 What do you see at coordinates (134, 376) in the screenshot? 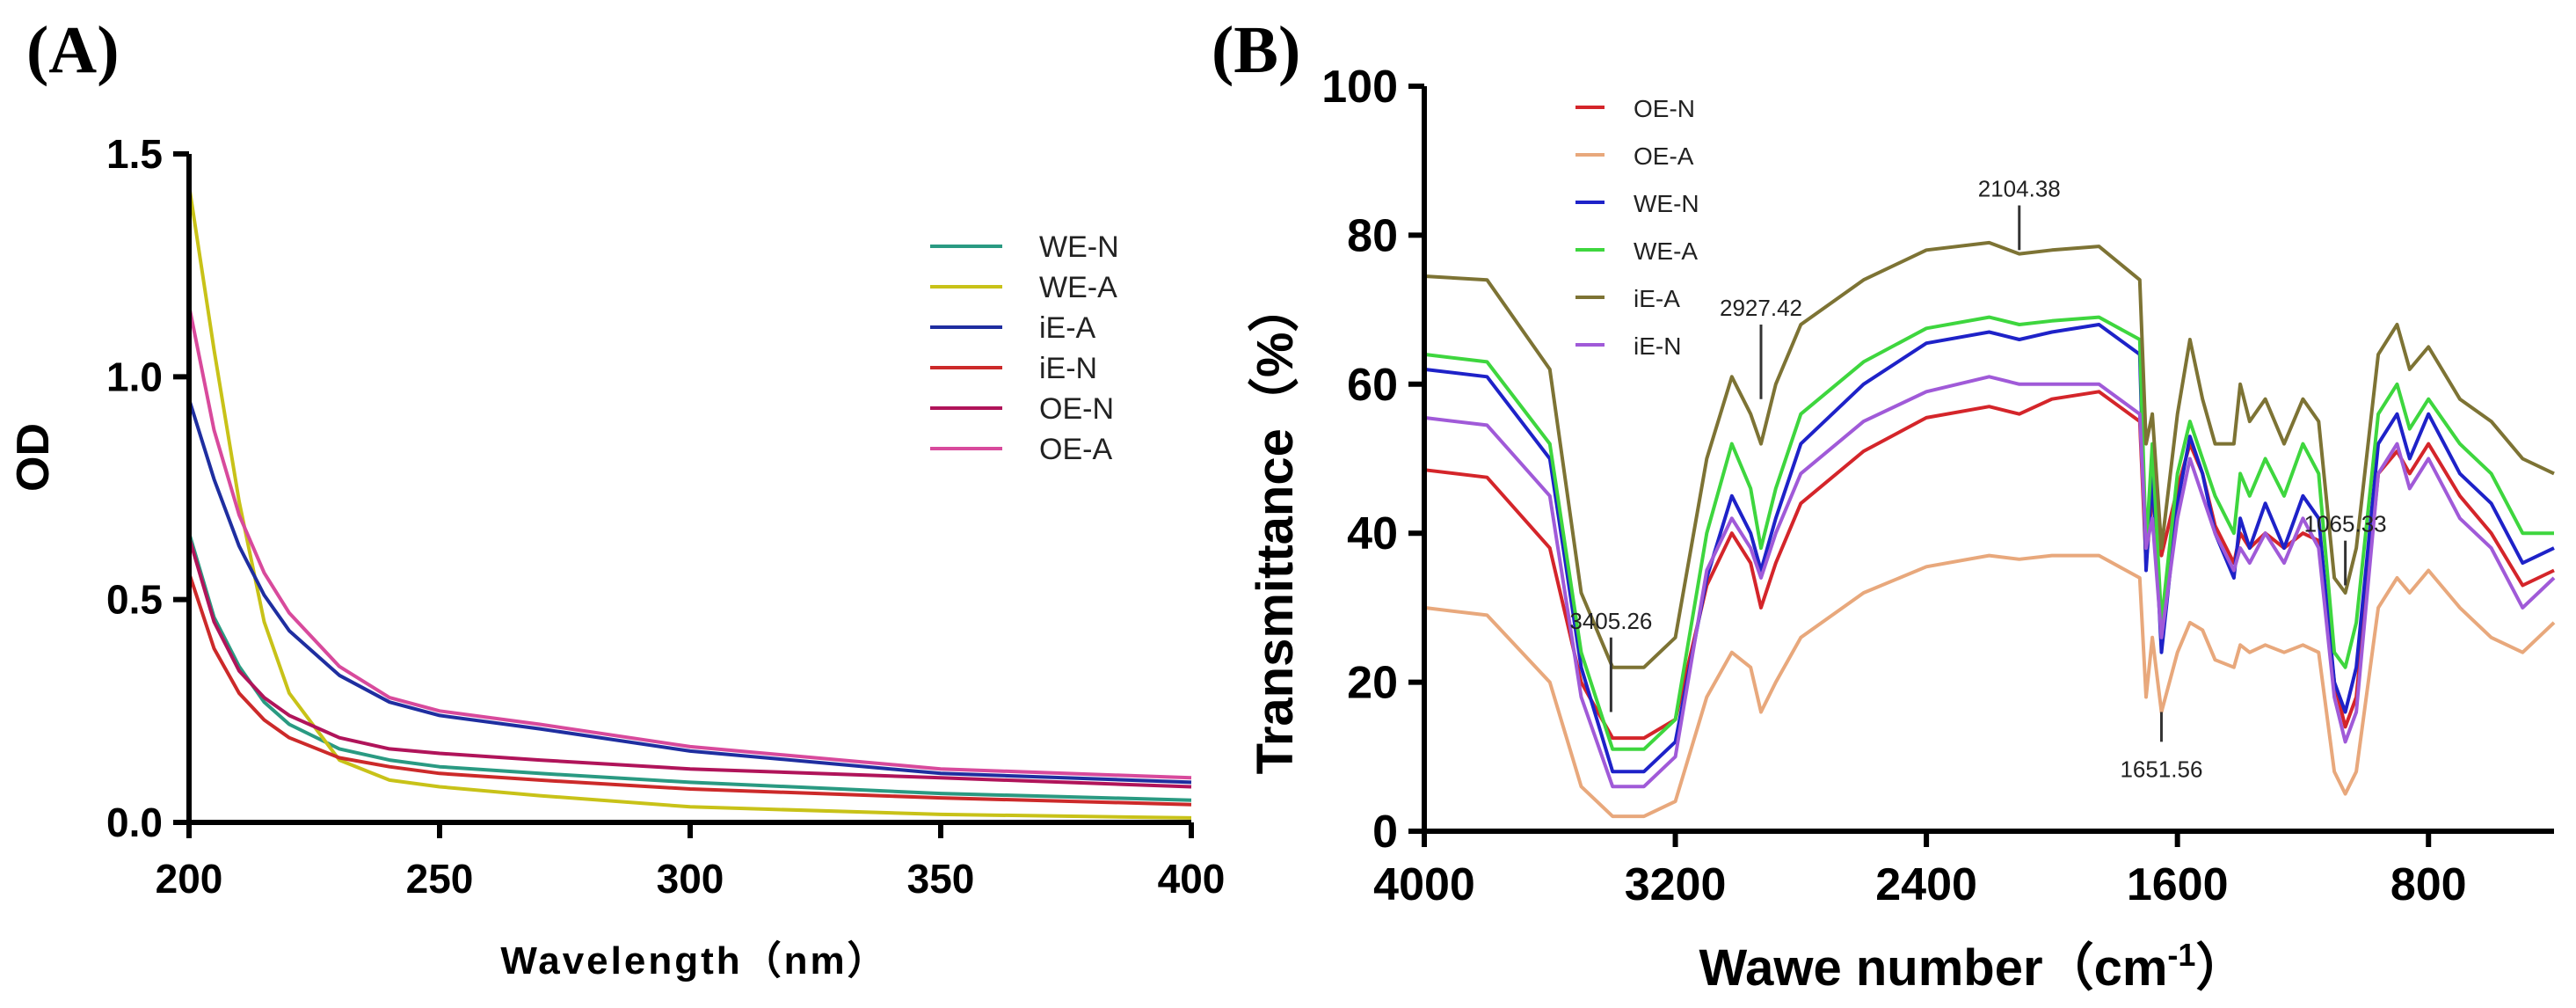
I see `y-tick-label: 1.0` at bounding box center [134, 376].